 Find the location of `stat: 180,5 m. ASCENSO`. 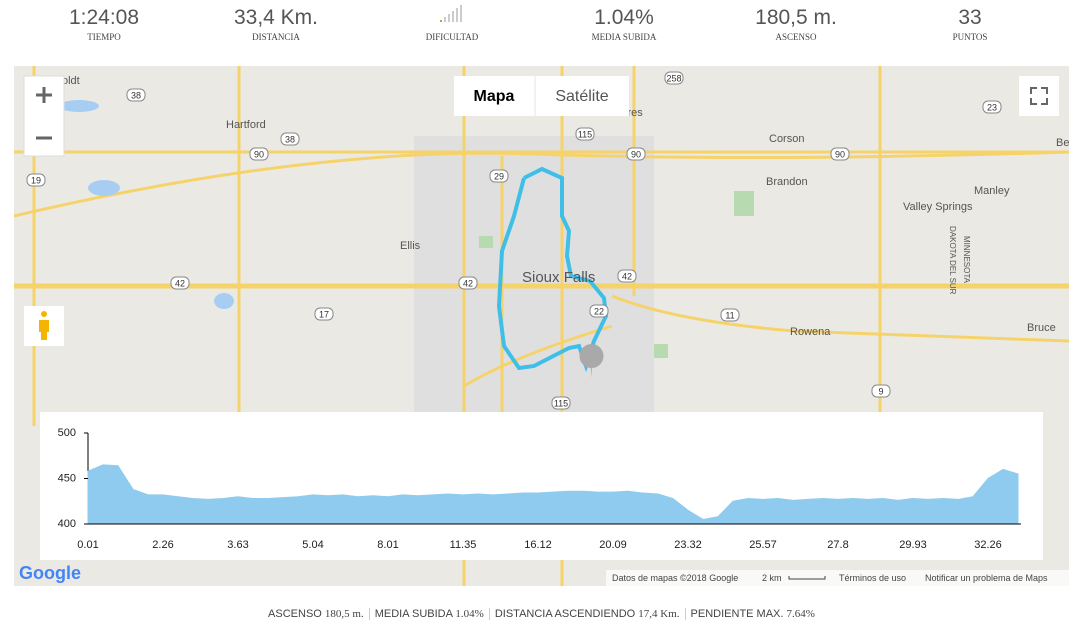

stat: 180,5 m. ASCENSO is located at coordinates (796, 23).